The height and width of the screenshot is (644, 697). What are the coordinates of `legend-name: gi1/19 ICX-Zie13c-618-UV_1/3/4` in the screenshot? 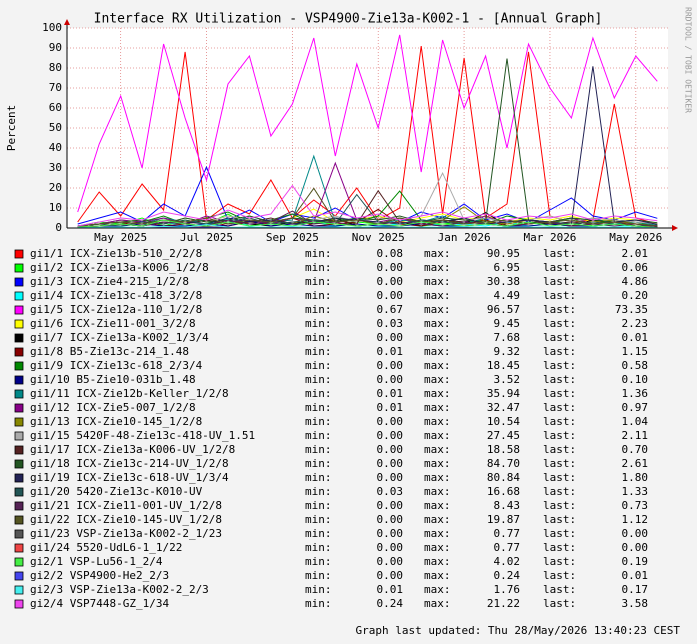 It's located at (129, 477).